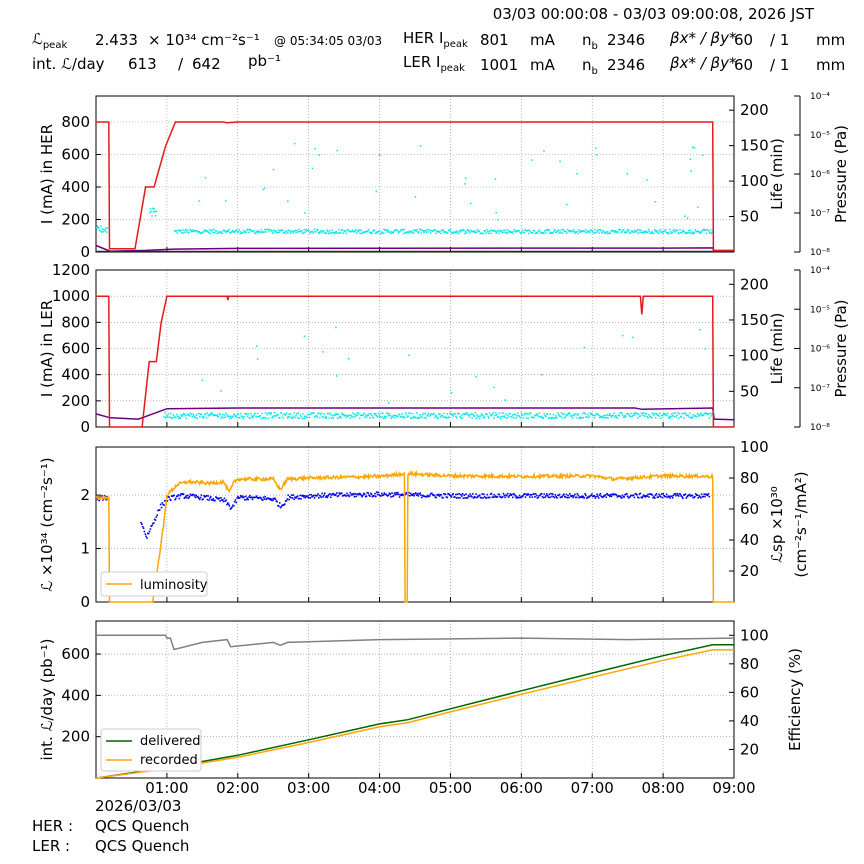 This screenshot has height=864, width=864. I want to click on int-lum-label: int. ℒ/day, so click(68, 64).